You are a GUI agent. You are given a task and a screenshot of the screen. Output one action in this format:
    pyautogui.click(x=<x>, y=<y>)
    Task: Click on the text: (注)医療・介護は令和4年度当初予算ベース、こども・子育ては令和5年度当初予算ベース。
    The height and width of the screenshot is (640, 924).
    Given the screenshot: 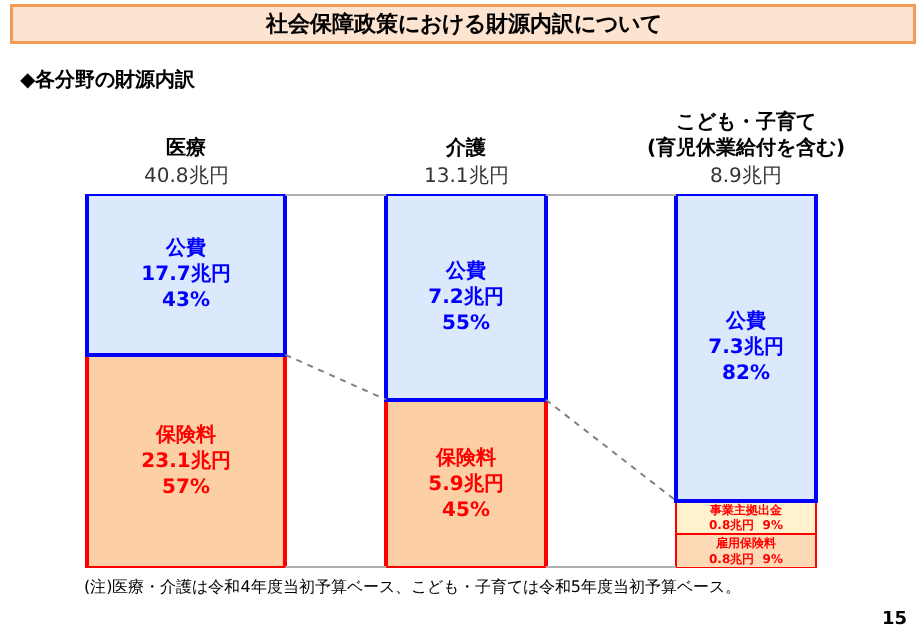 What is the action you would take?
    pyautogui.click(x=412, y=587)
    